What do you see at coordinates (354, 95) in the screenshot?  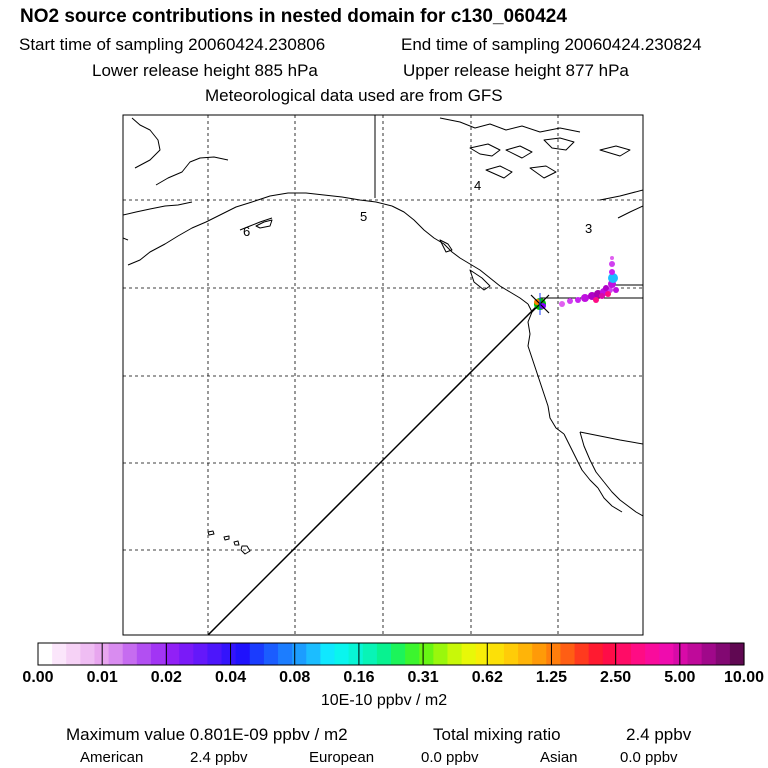 I see `met-data-label: Meteorological data used are from GFS` at bounding box center [354, 95].